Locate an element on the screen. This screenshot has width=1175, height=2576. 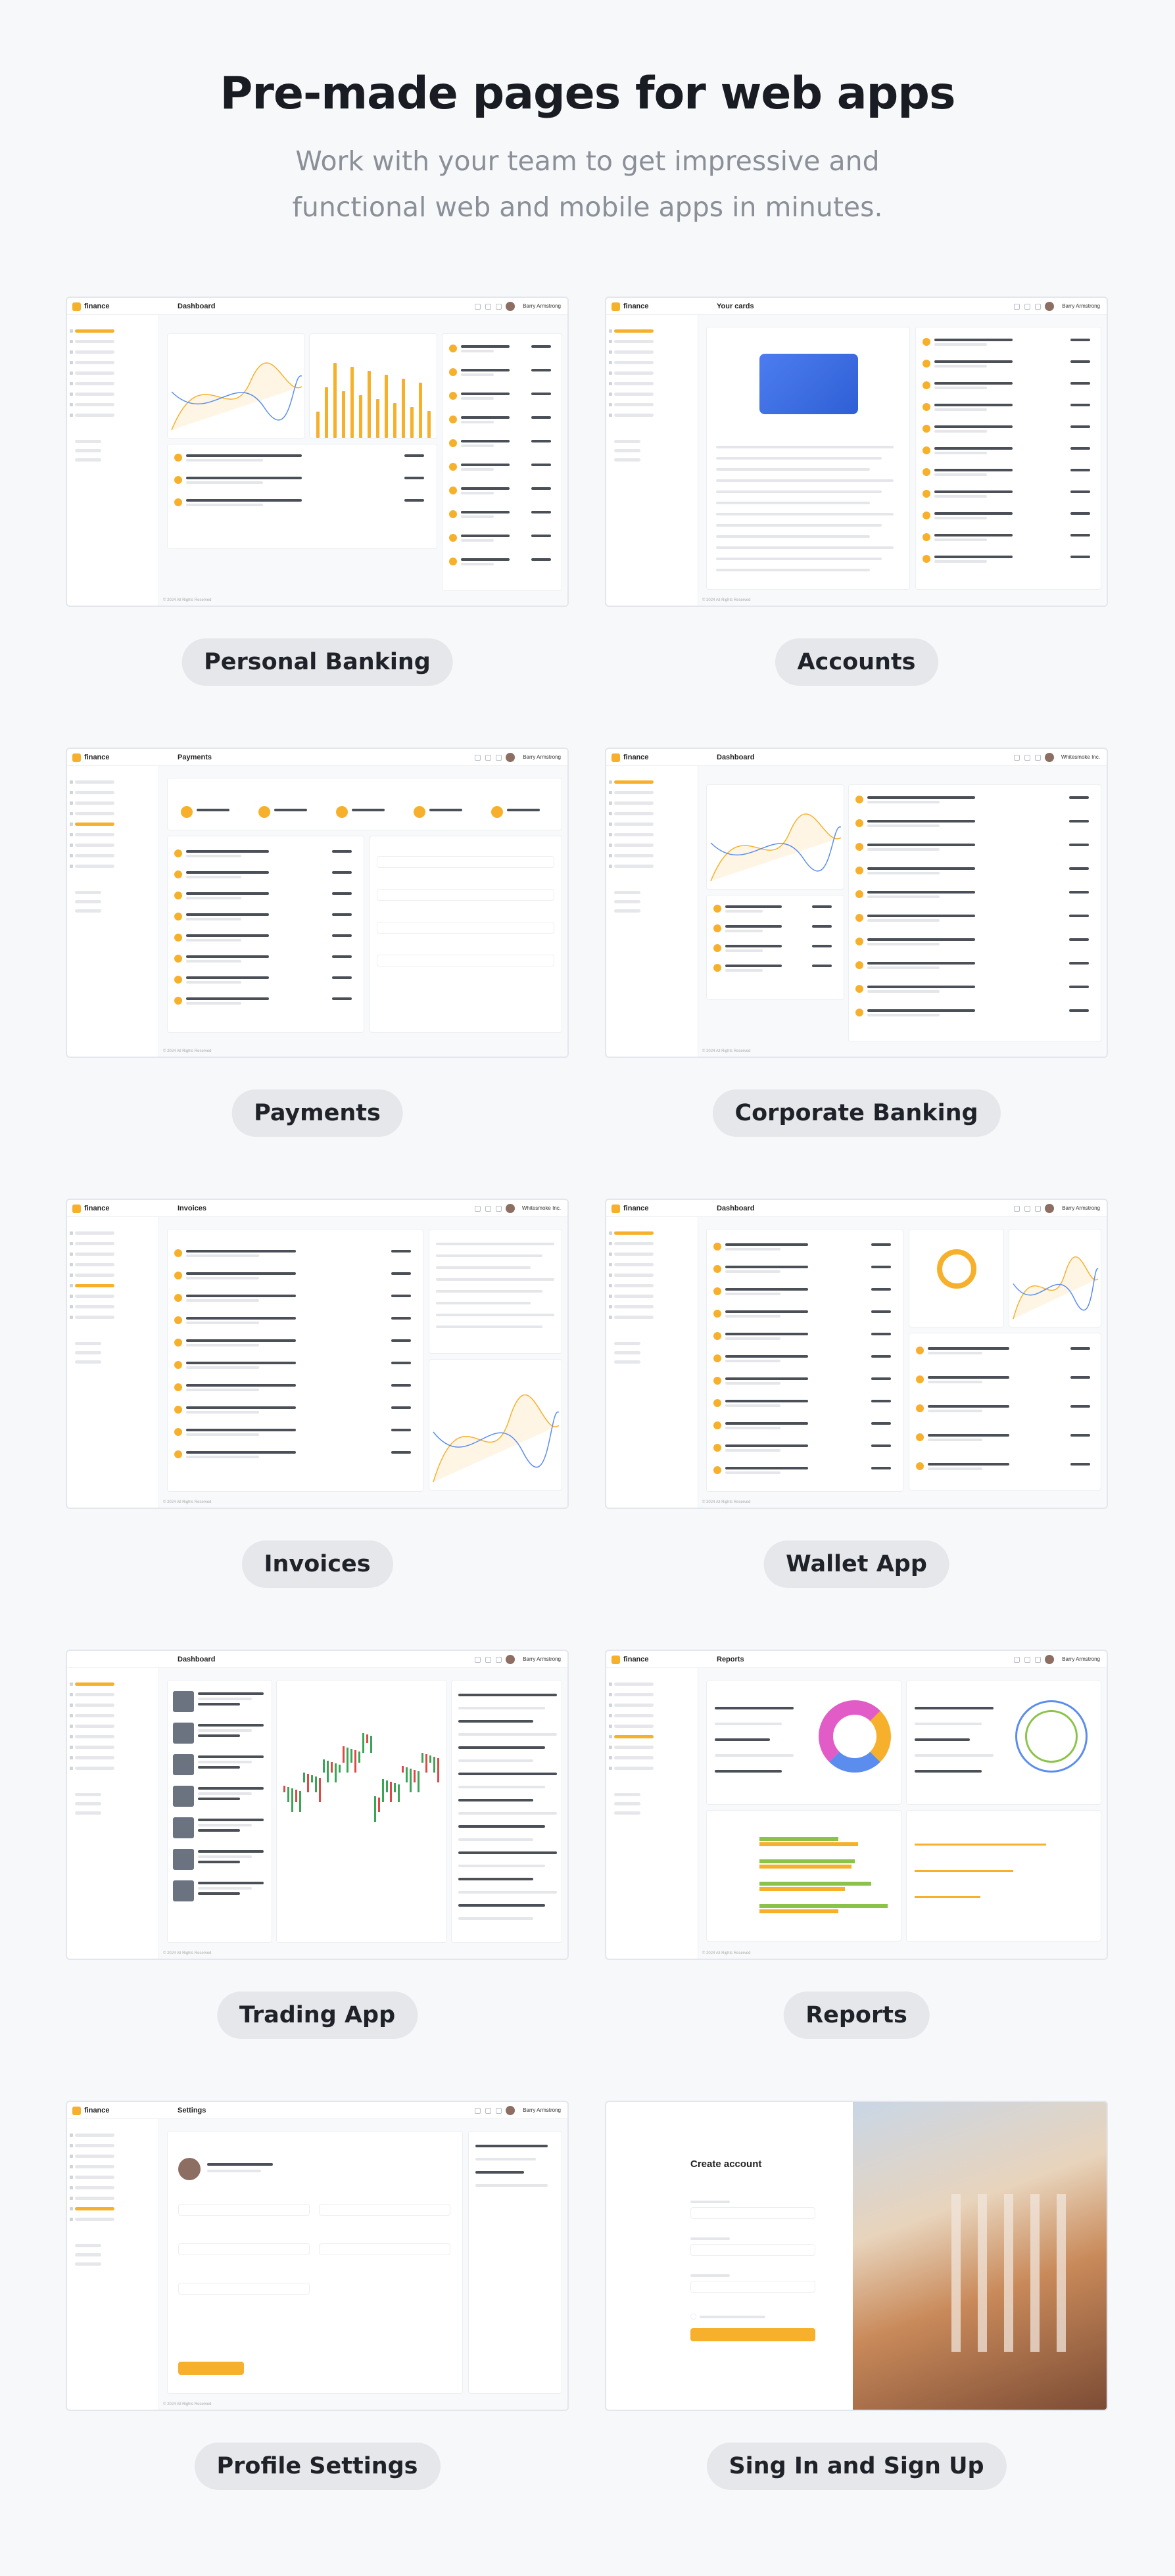
footer-copyright: © 2024 All Rights Reserved is located at coordinates (726, 600).